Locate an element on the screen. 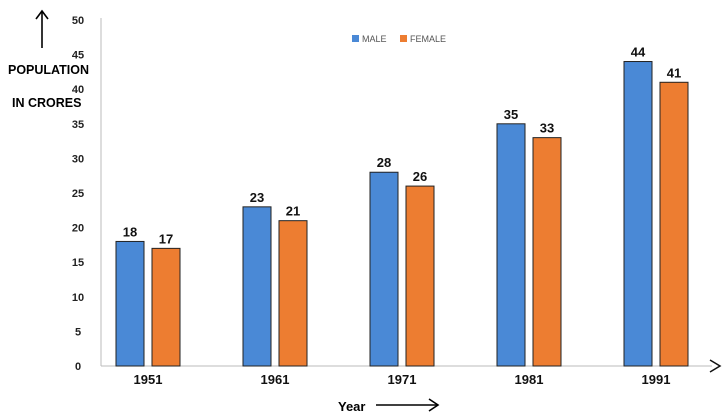 The image size is (725, 415). data-label: 18 is located at coordinates (130, 231).